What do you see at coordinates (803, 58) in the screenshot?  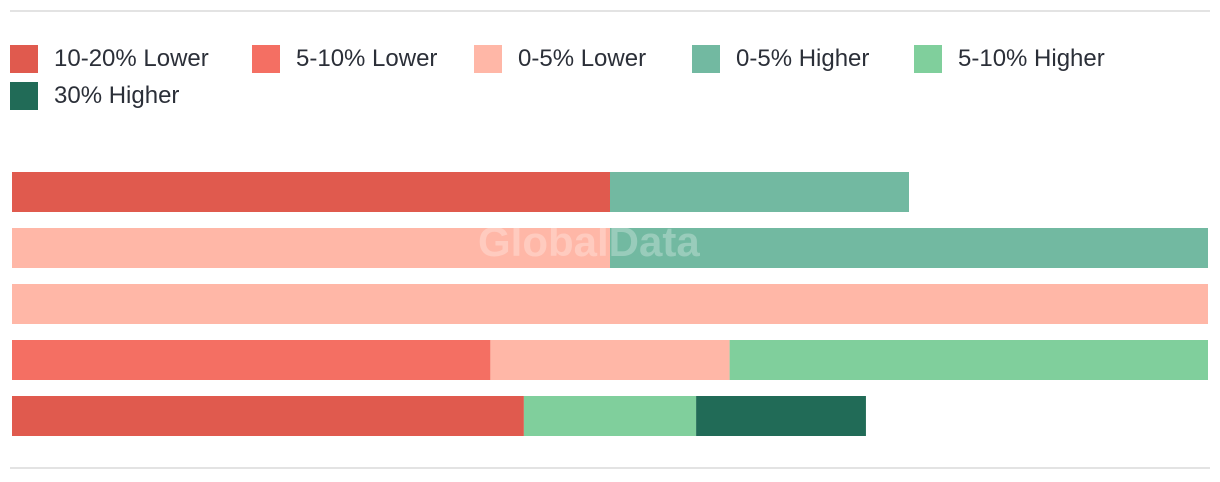 I see `legend-label: 0-5% Higher` at bounding box center [803, 58].